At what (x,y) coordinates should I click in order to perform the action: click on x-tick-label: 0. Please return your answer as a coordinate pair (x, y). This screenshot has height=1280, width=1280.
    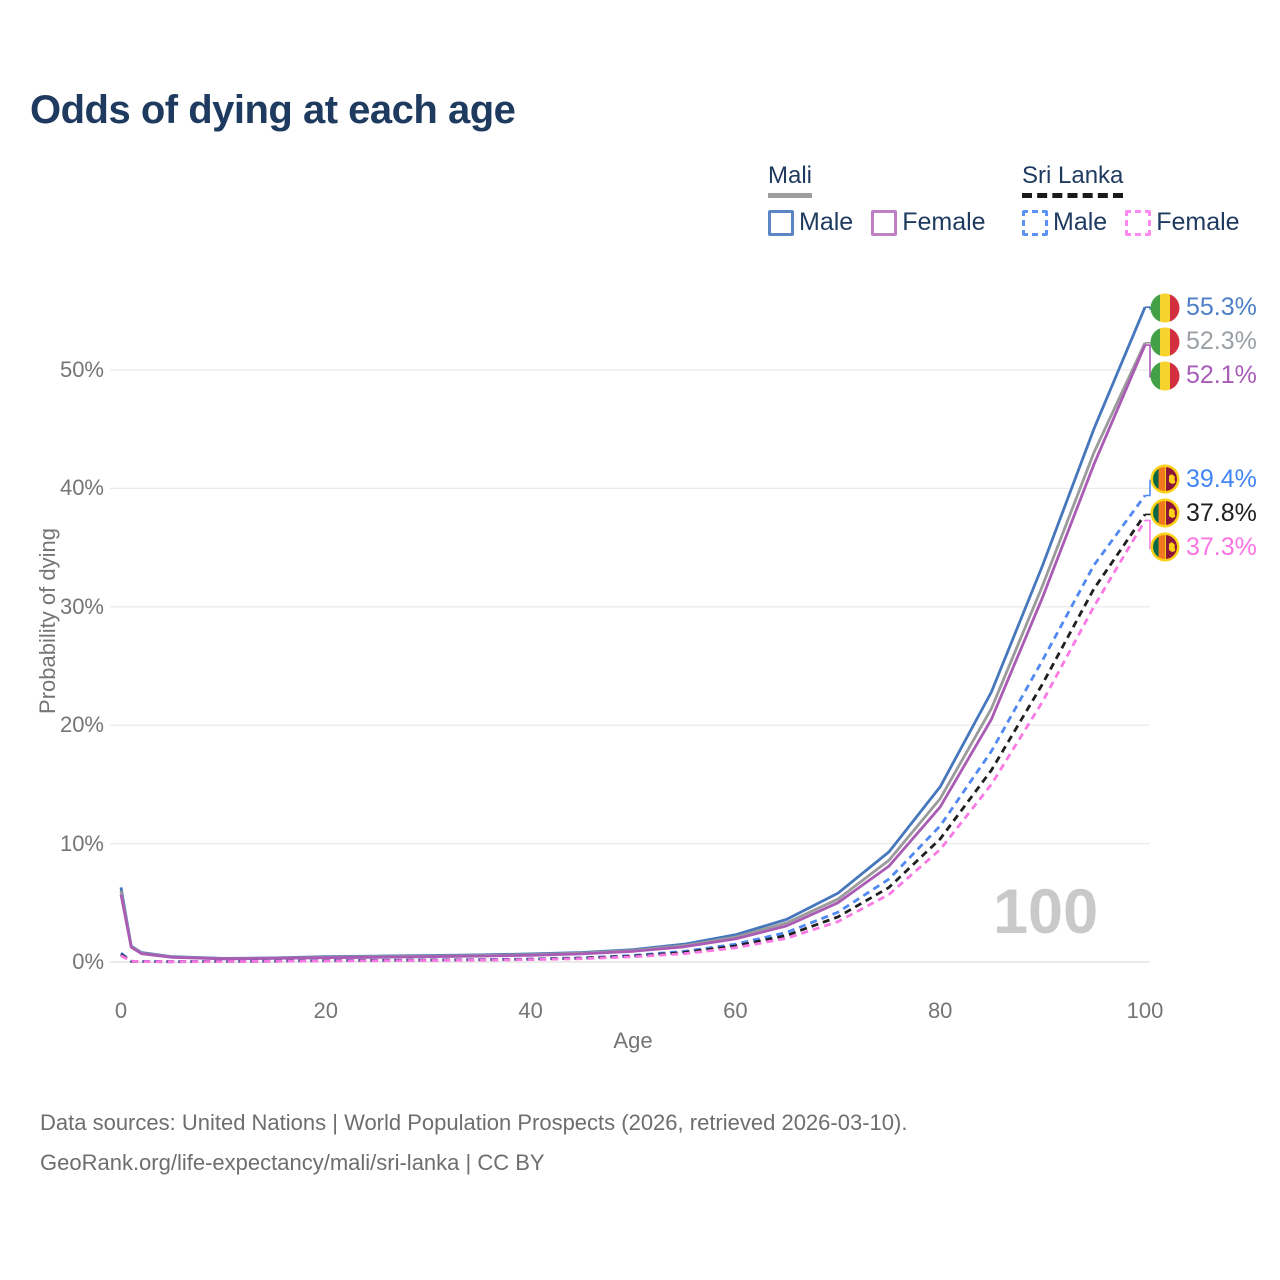
    Looking at the image, I should click on (121, 1010).